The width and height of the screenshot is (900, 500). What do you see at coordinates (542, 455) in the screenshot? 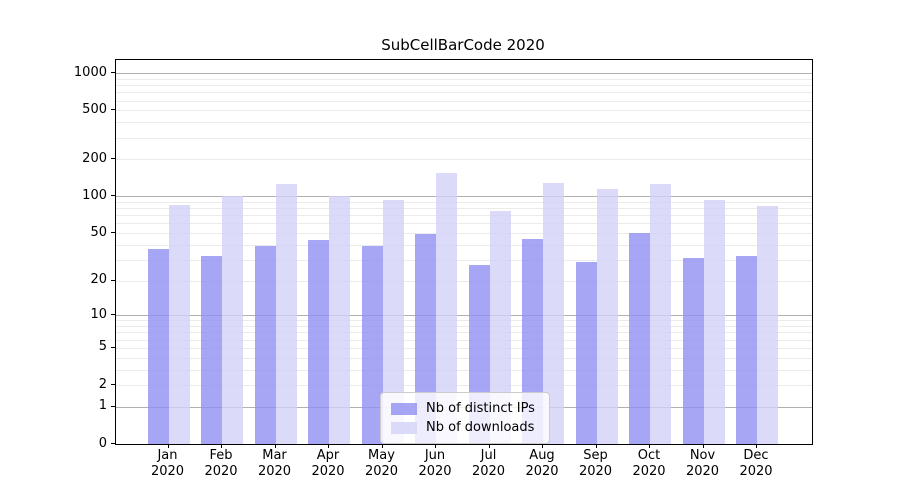
I see `x-tick-month: Aug` at bounding box center [542, 455].